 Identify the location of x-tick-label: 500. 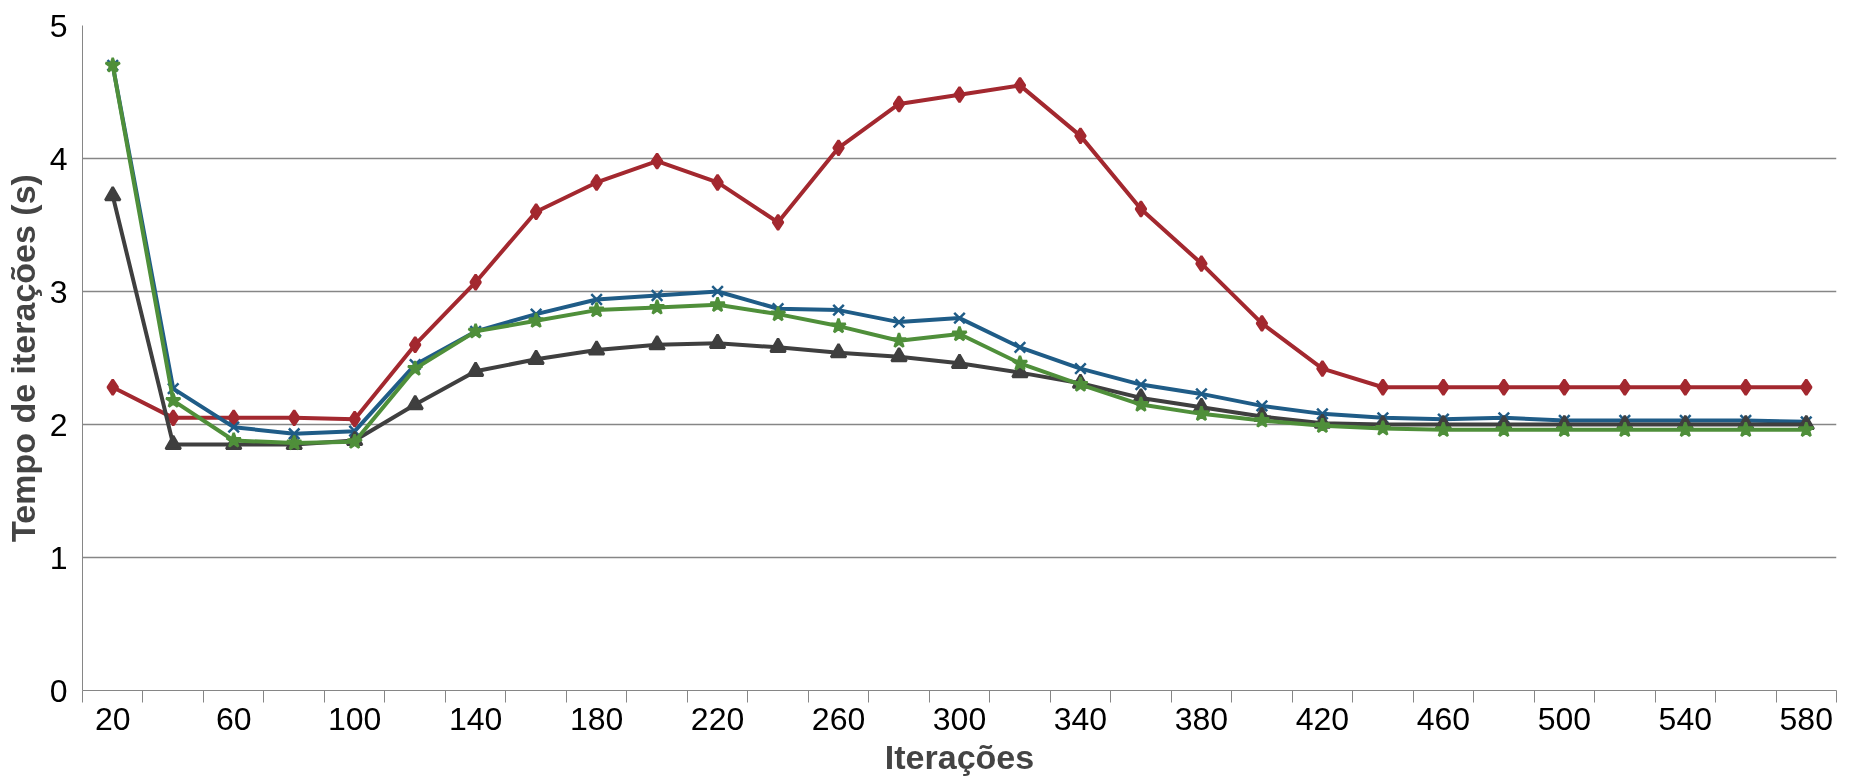
(1564, 718).